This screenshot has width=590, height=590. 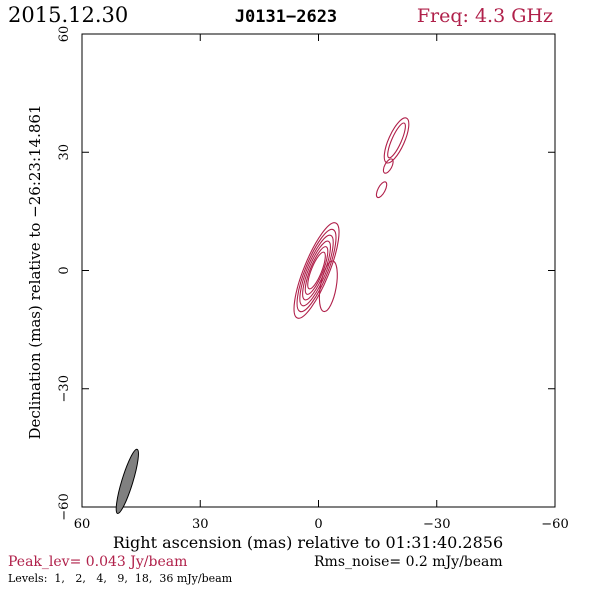 What do you see at coordinates (408, 562) in the screenshot?
I see `rms-noise: Rms_noise= 0.2 mJy/beam` at bounding box center [408, 562].